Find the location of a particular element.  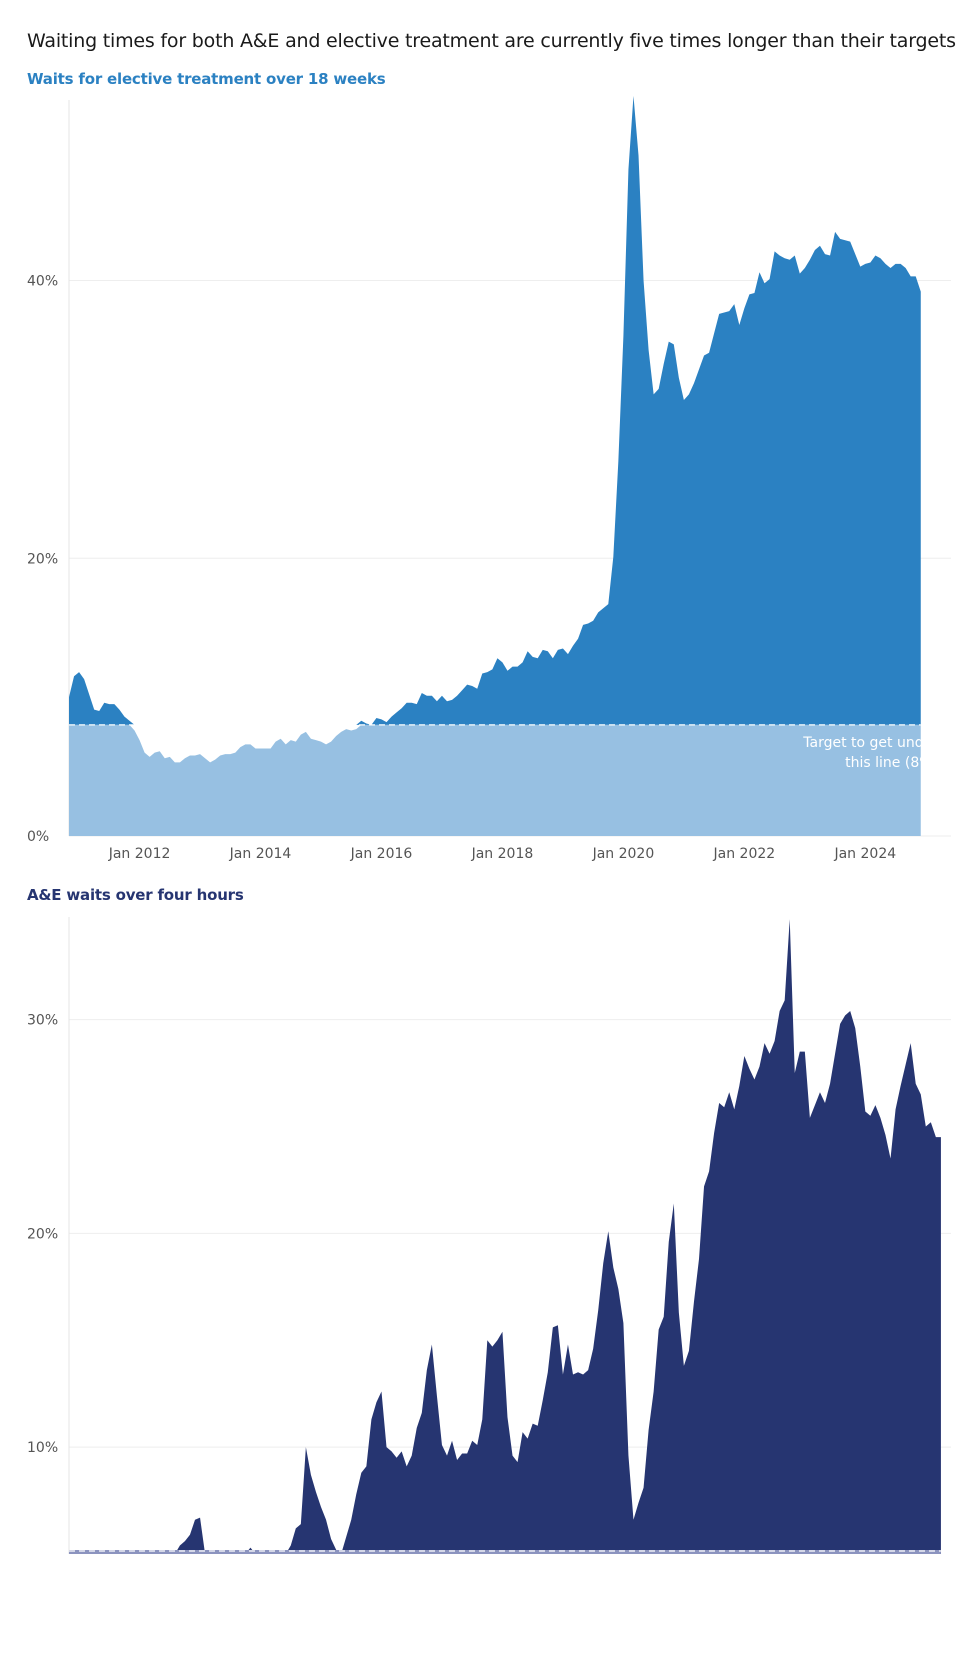

elective-x-tick-label: Jan 2016 is located at coordinates (381, 854).